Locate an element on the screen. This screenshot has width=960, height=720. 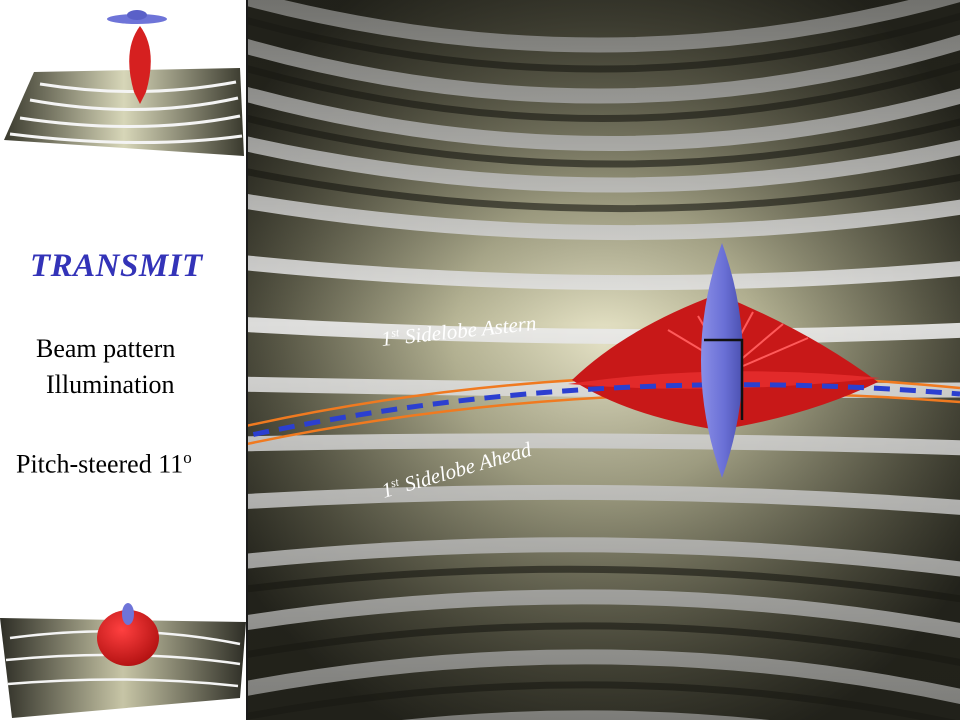
ship-track-line is located at coordinates (604, 410).